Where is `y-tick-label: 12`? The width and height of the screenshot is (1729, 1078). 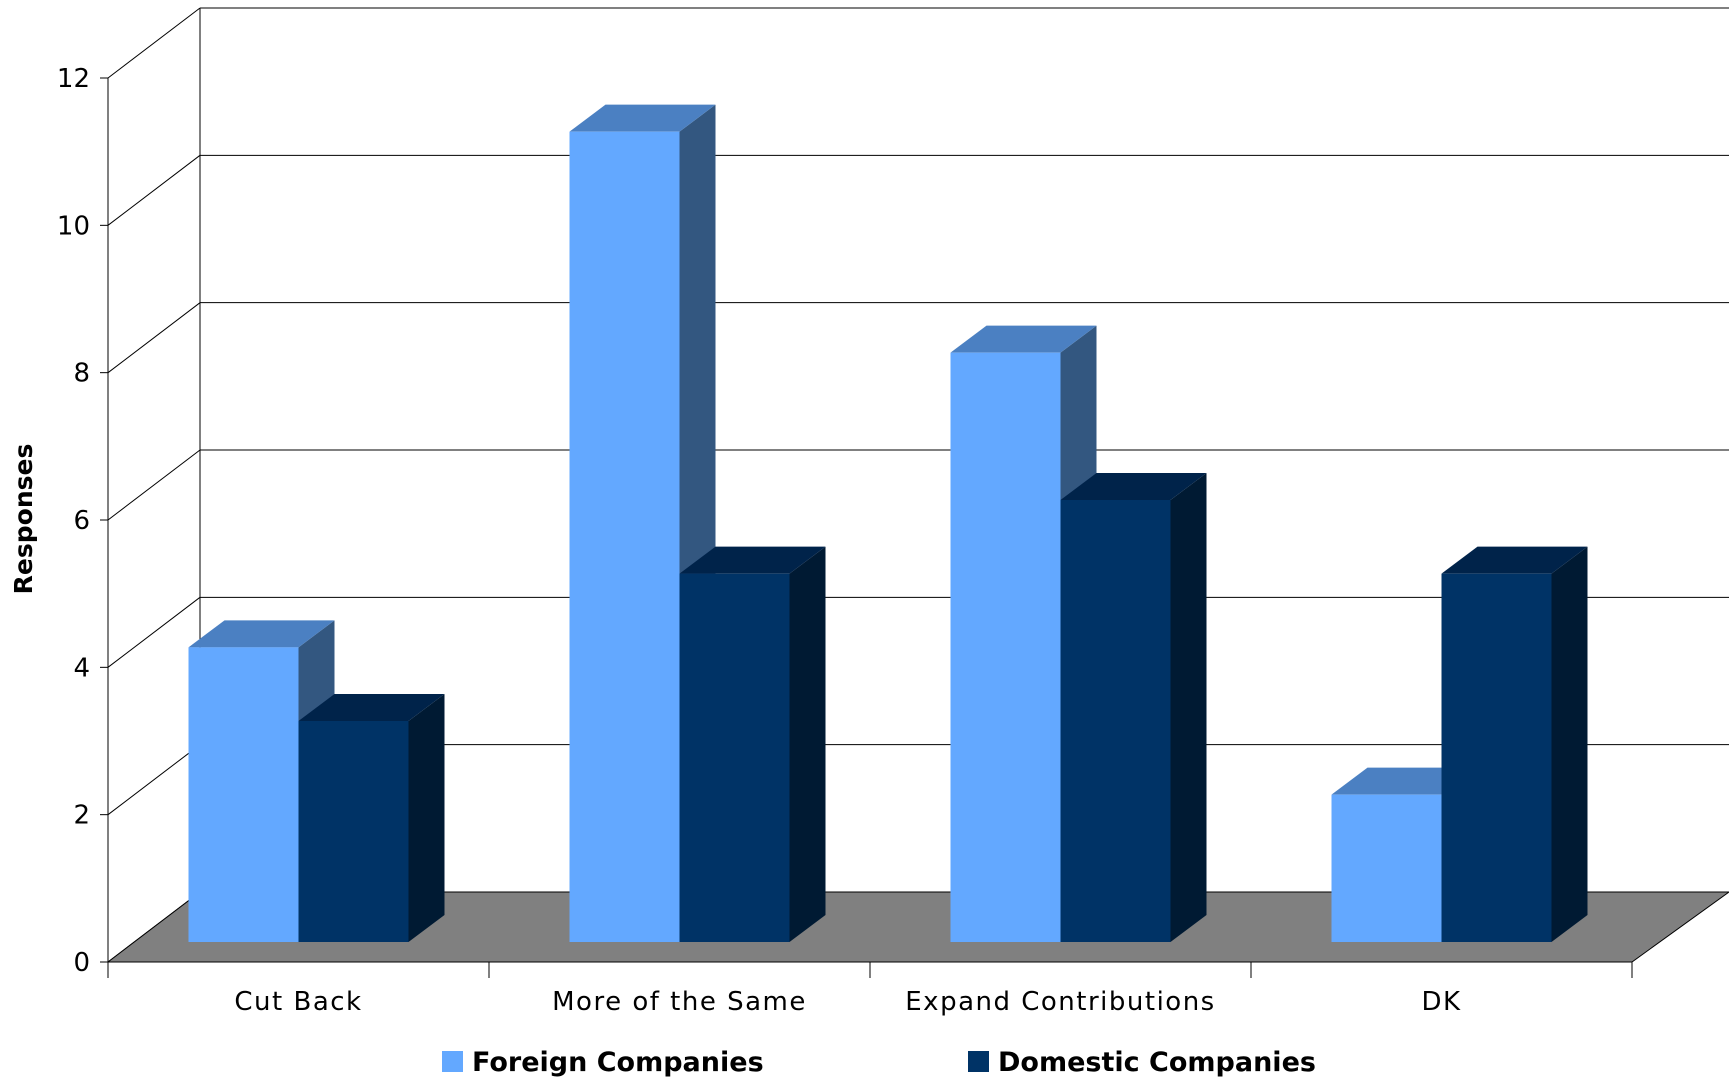
y-tick-label: 12 is located at coordinates (73, 79).